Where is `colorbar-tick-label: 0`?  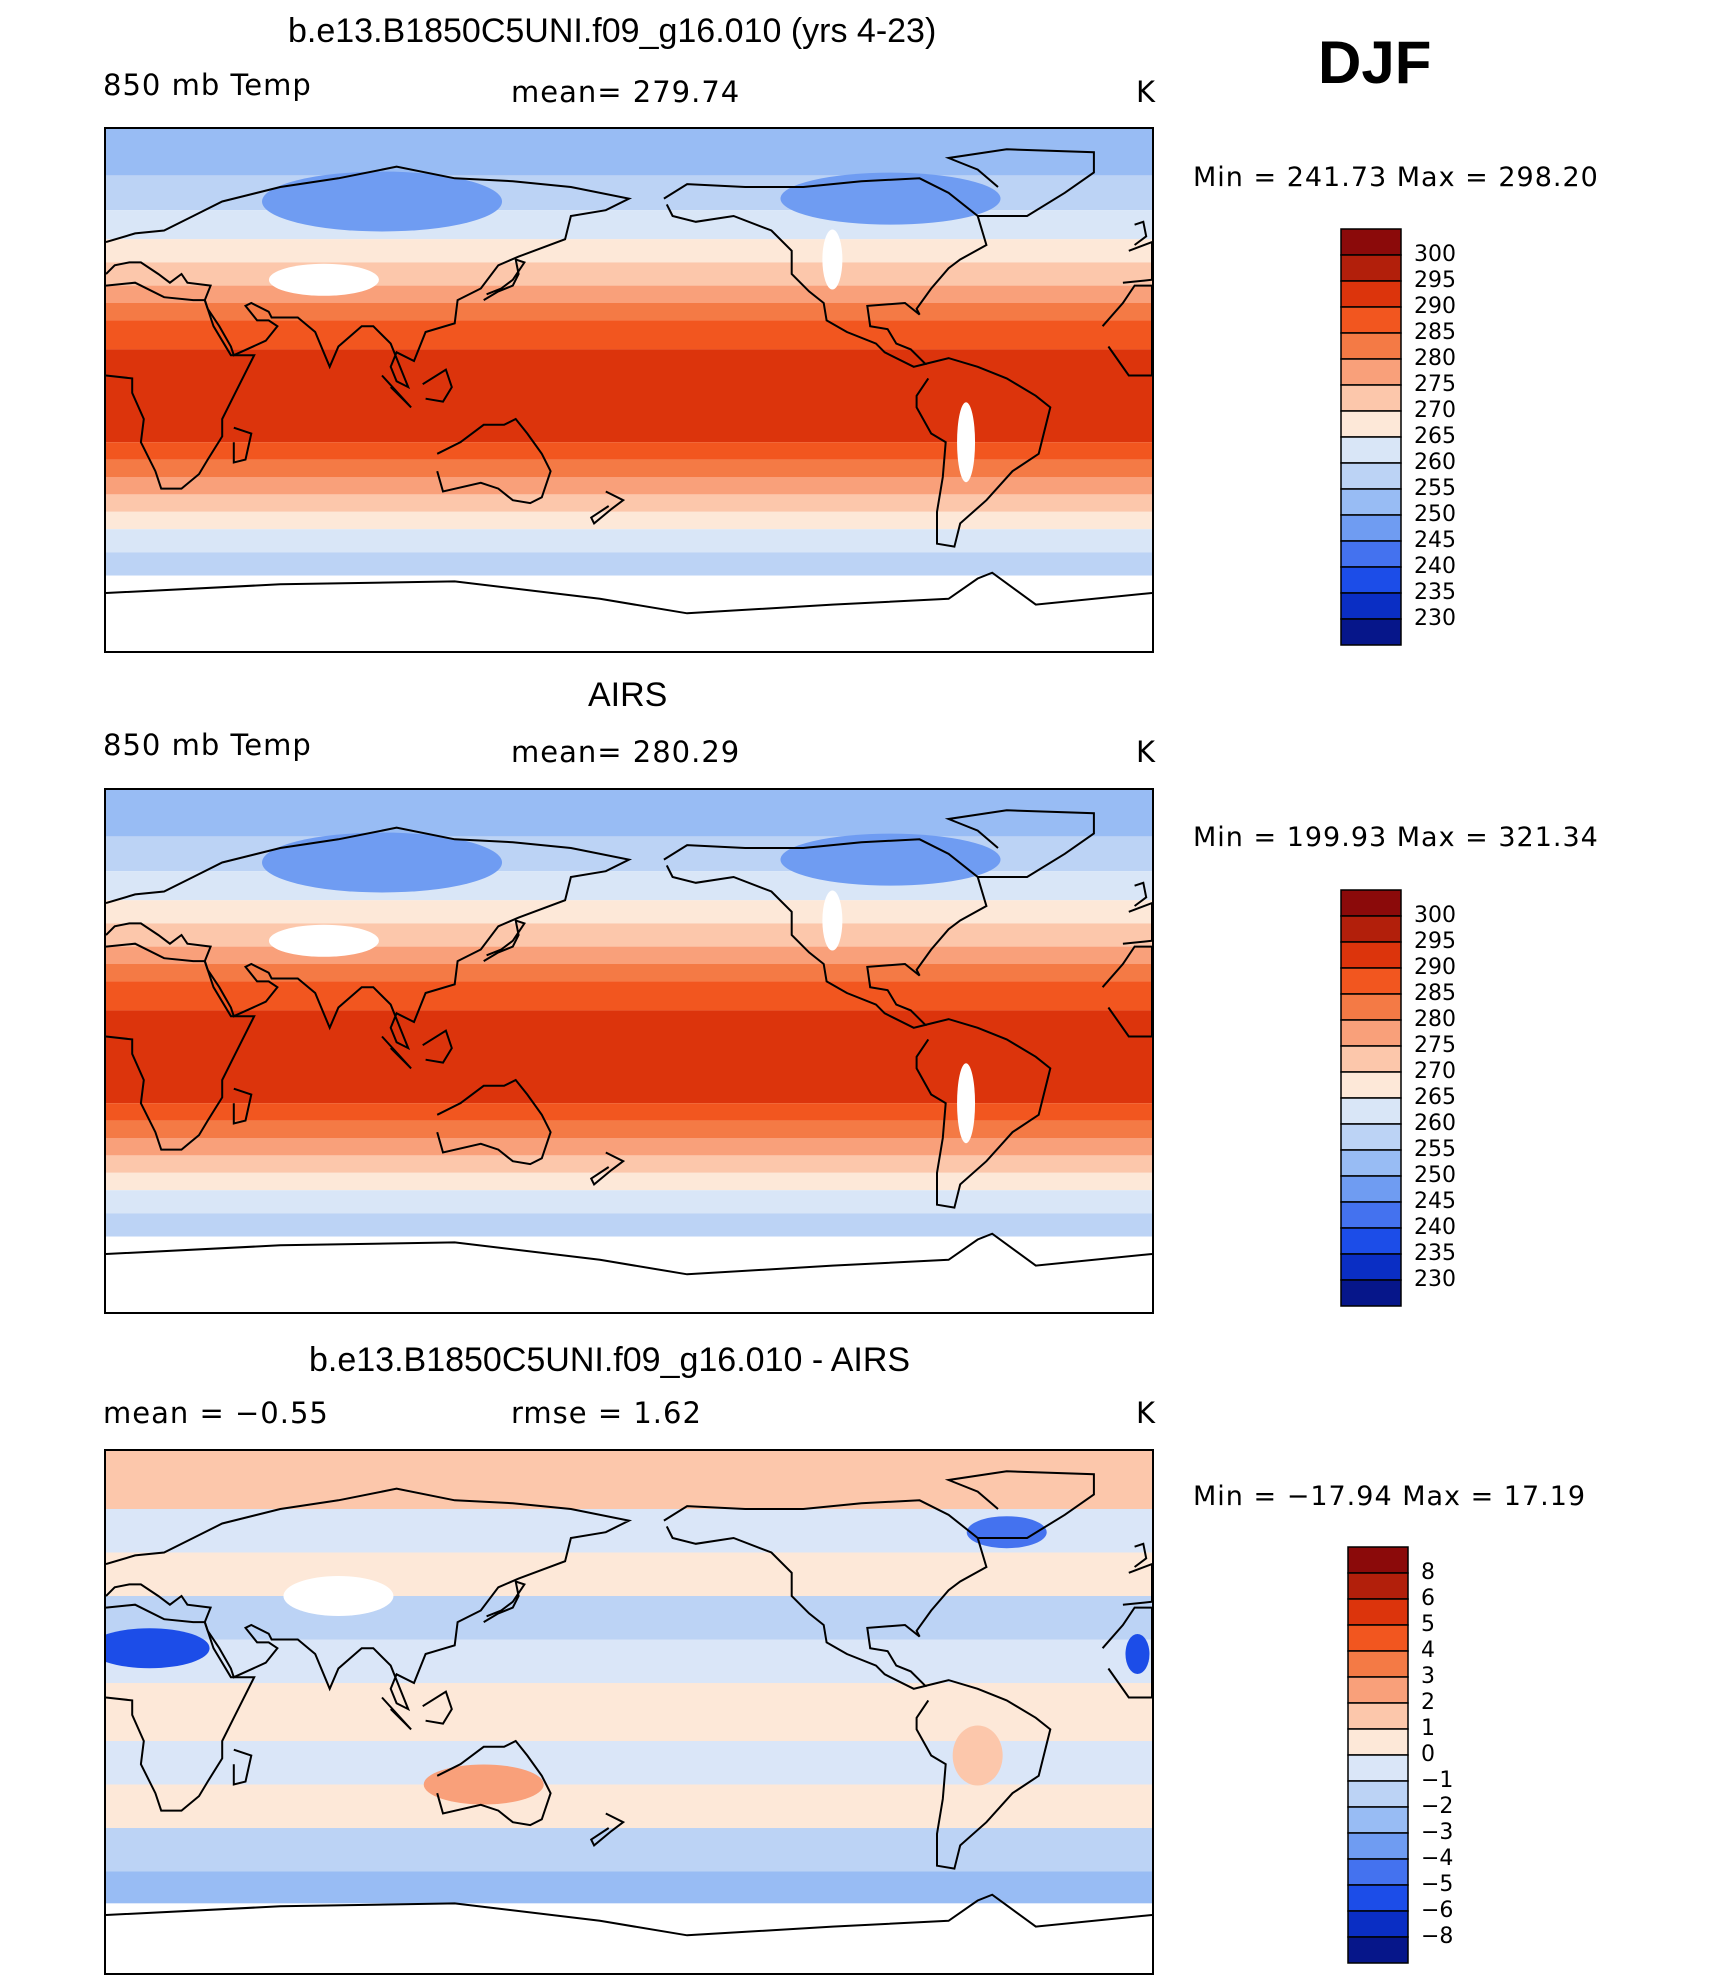
colorbar-tick-label: 0 is located at coordinates (1428, 1754).